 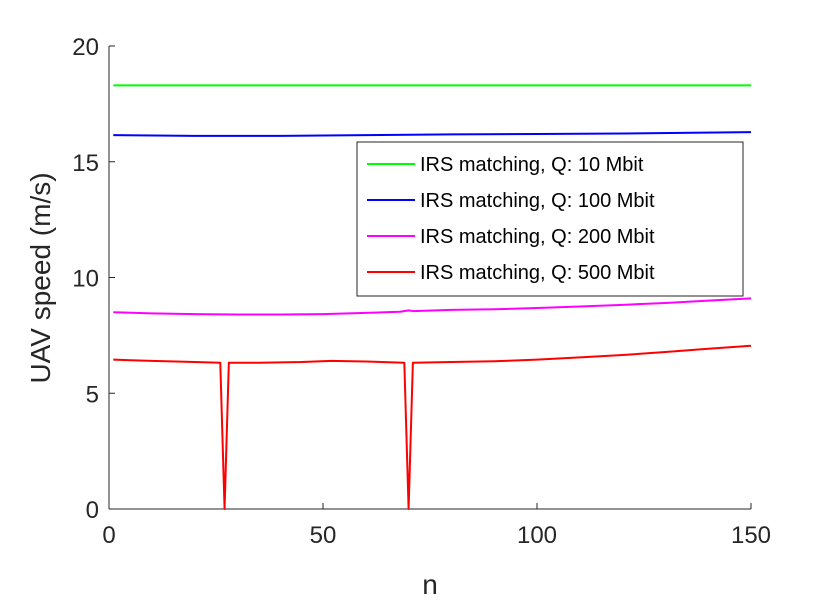 What do you see at coordinates (85, 47) in the screenshot?
I see `y-tick-label: 20` at bounding box center [85, 47].